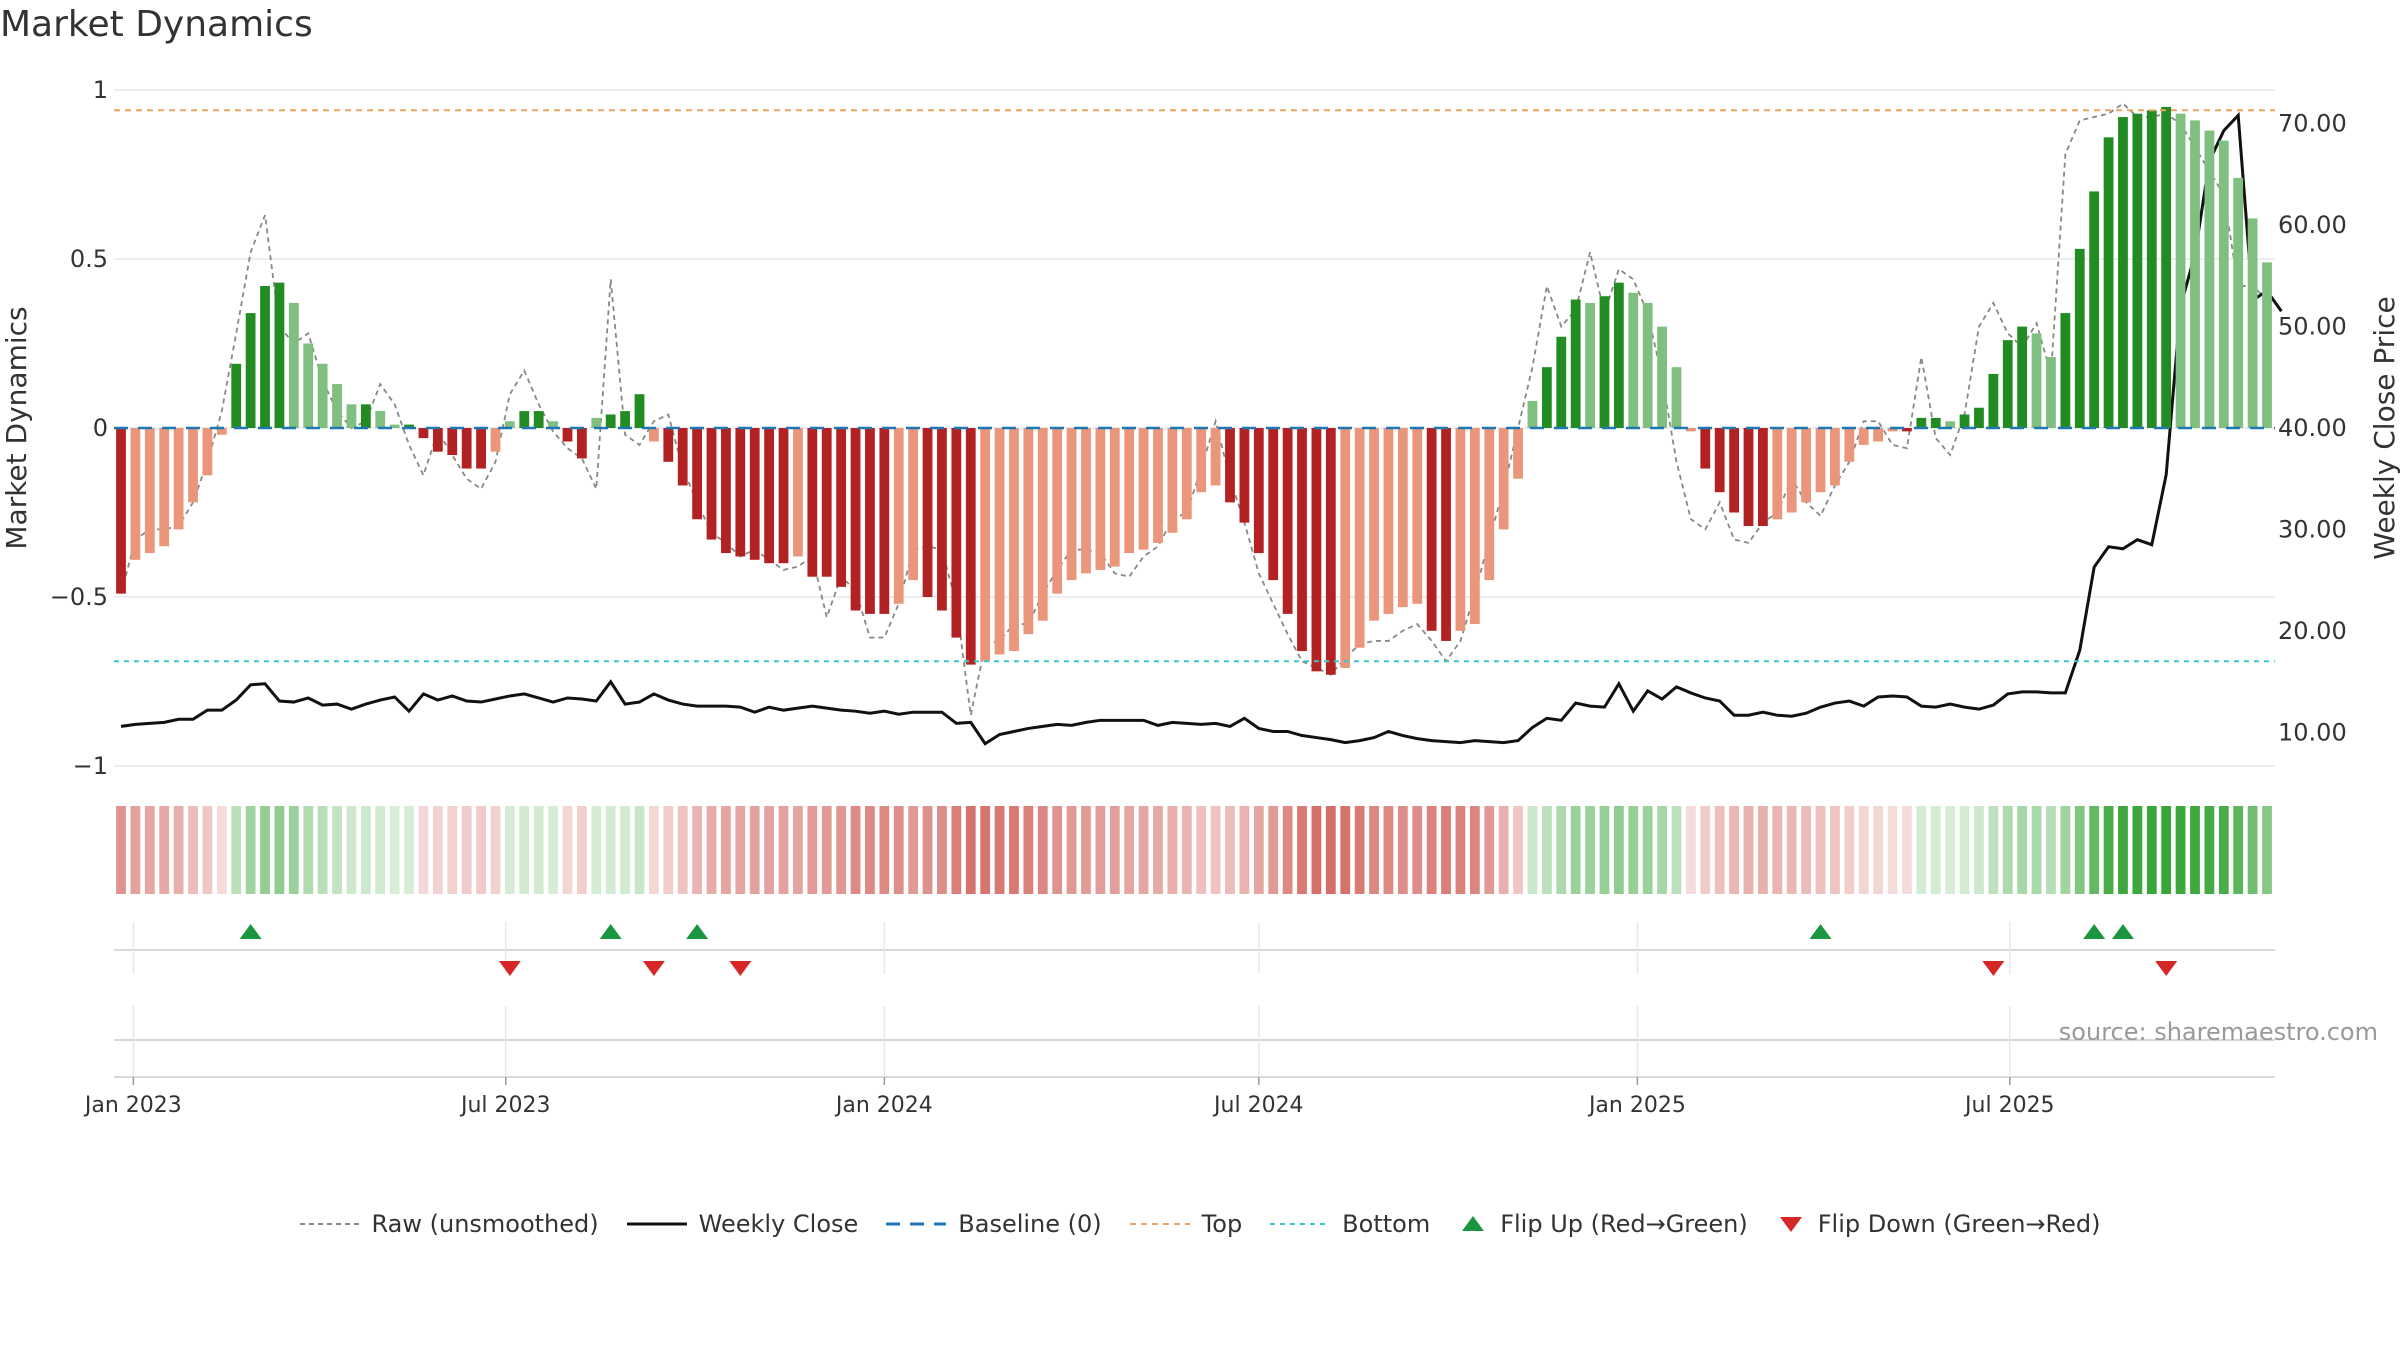 This screenshot has width=2400, height=1350. What do you see at coordinates (1185, 1224) in the screenshot?
I see `legend-item-top: Top` at bounding box center [1185, 1224].